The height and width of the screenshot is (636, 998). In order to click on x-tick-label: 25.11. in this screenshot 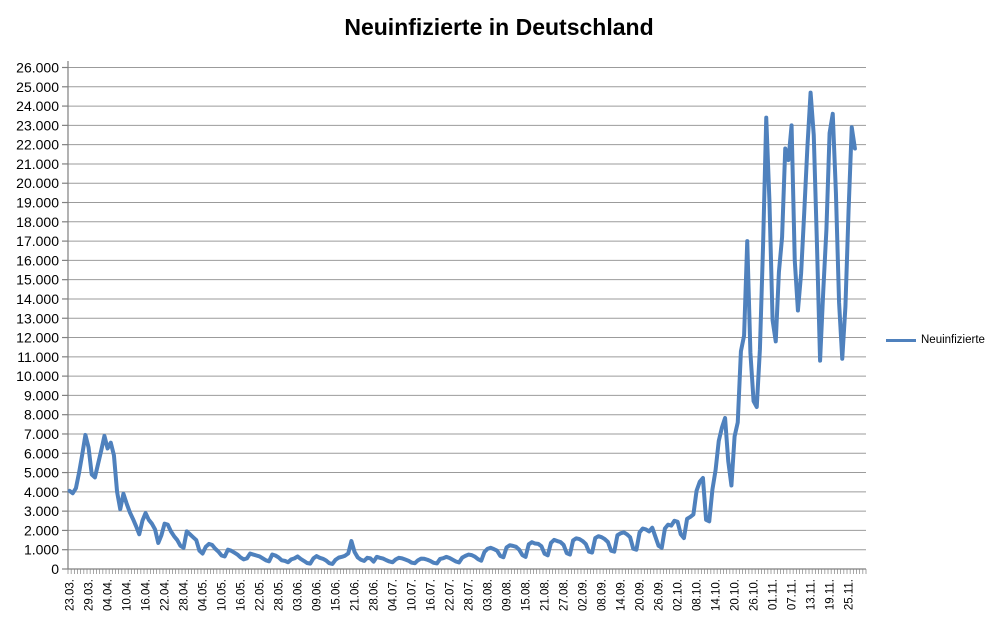, I will do `click(850, 594)`.